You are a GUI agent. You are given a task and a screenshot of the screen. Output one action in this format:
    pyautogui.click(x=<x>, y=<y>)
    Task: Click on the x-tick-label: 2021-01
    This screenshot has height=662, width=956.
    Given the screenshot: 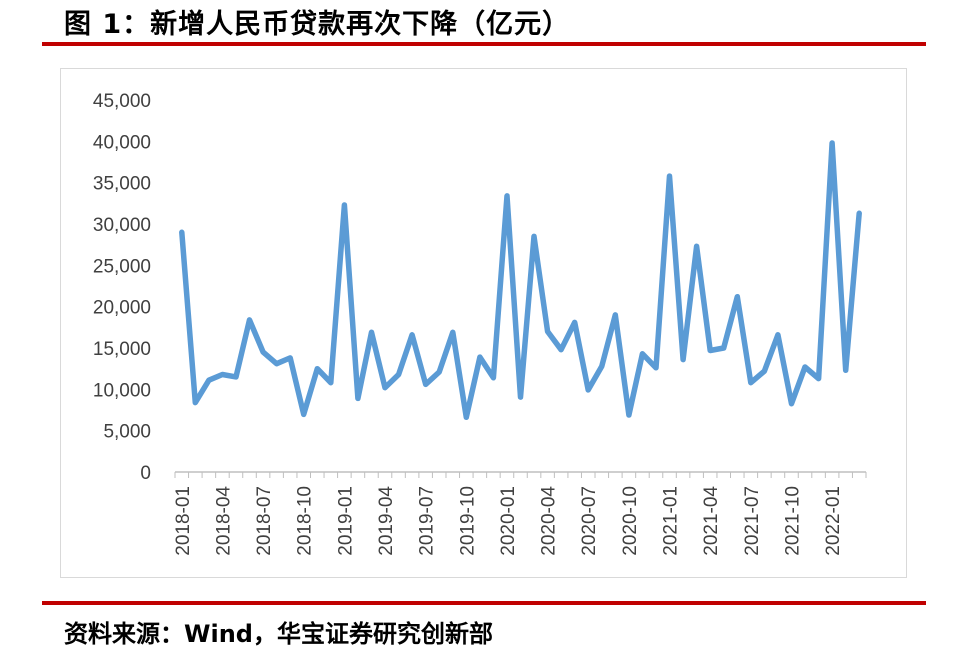 What is the action you would take?
    pyautogui.click(x=671, y=521)
    